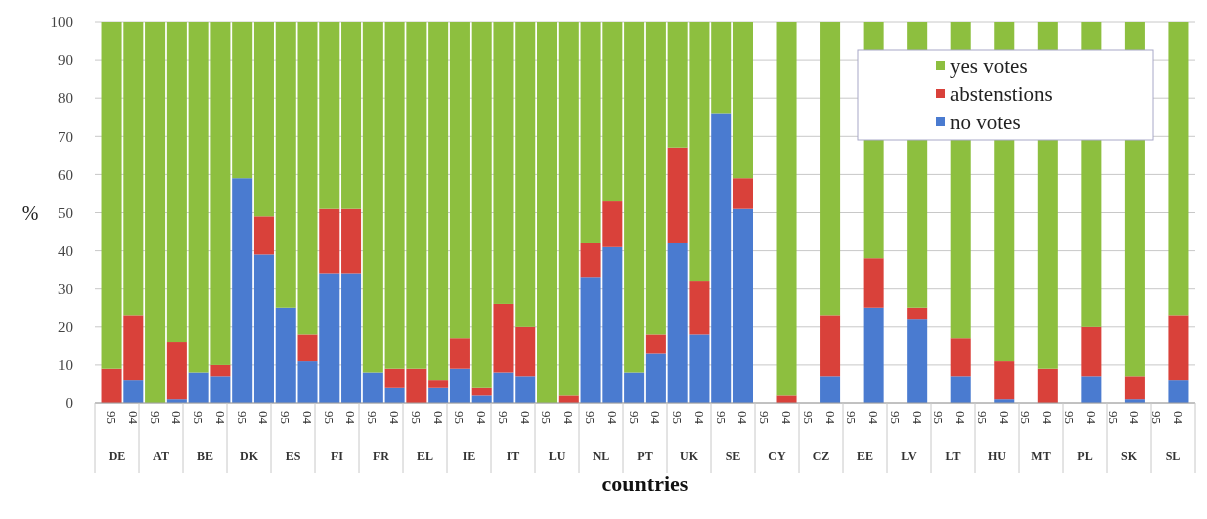 The height and width of the screenshot is (519, 1207). I want to click on text: DK, so click(249, 456).